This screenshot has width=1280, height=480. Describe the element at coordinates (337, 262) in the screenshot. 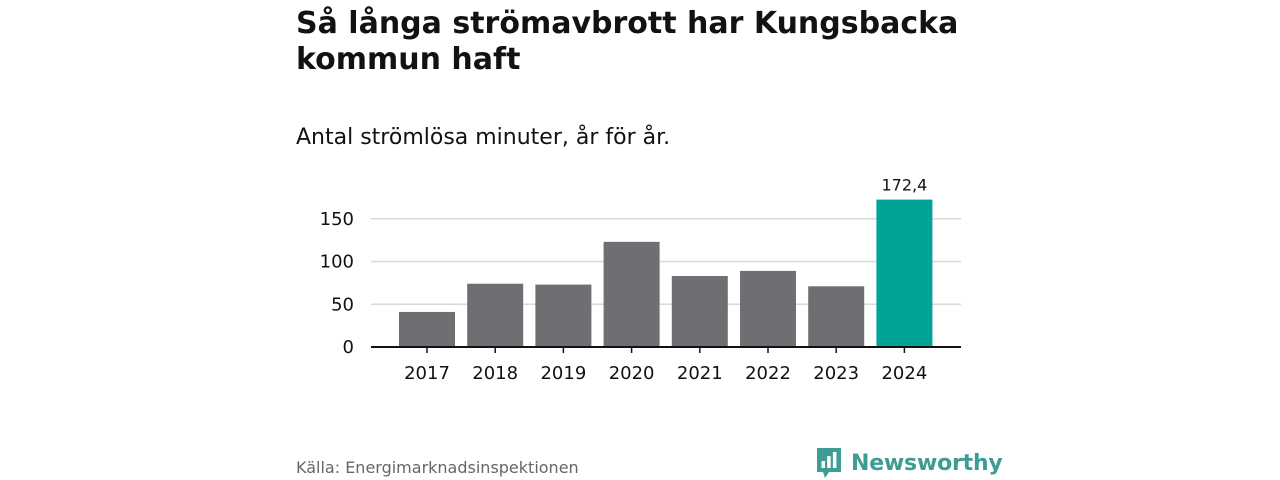

I see `y-tick-label: 100` at that location.